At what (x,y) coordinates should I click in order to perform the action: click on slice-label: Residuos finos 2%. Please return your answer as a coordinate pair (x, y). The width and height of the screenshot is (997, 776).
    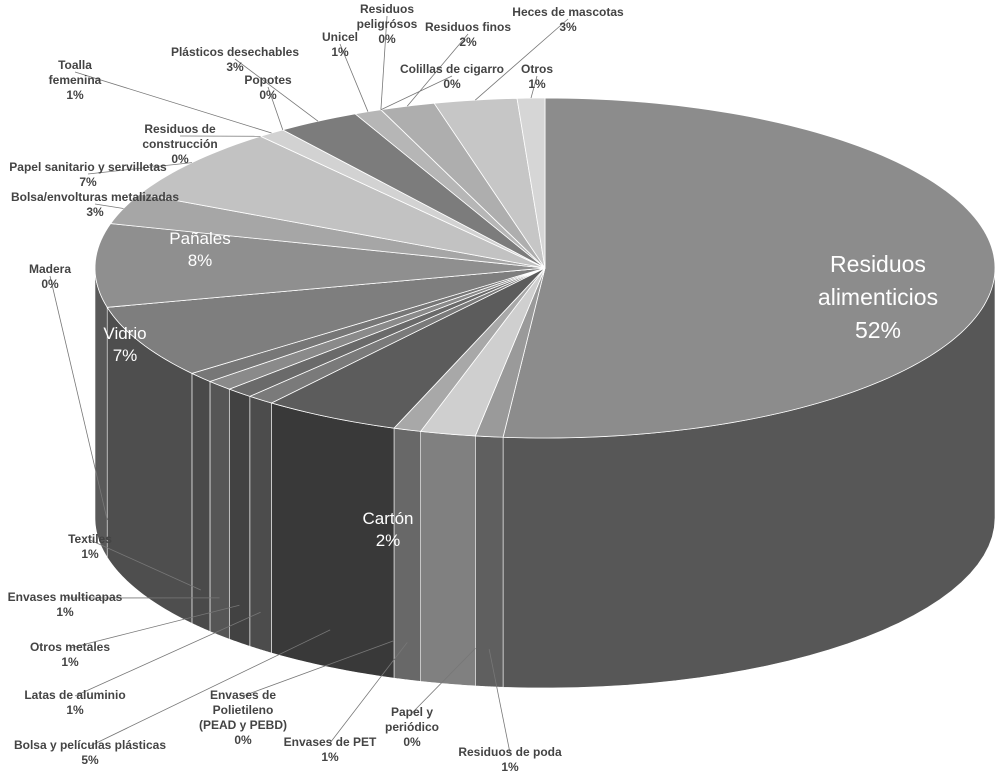
    Looking at the image, I should click on (468, 35).